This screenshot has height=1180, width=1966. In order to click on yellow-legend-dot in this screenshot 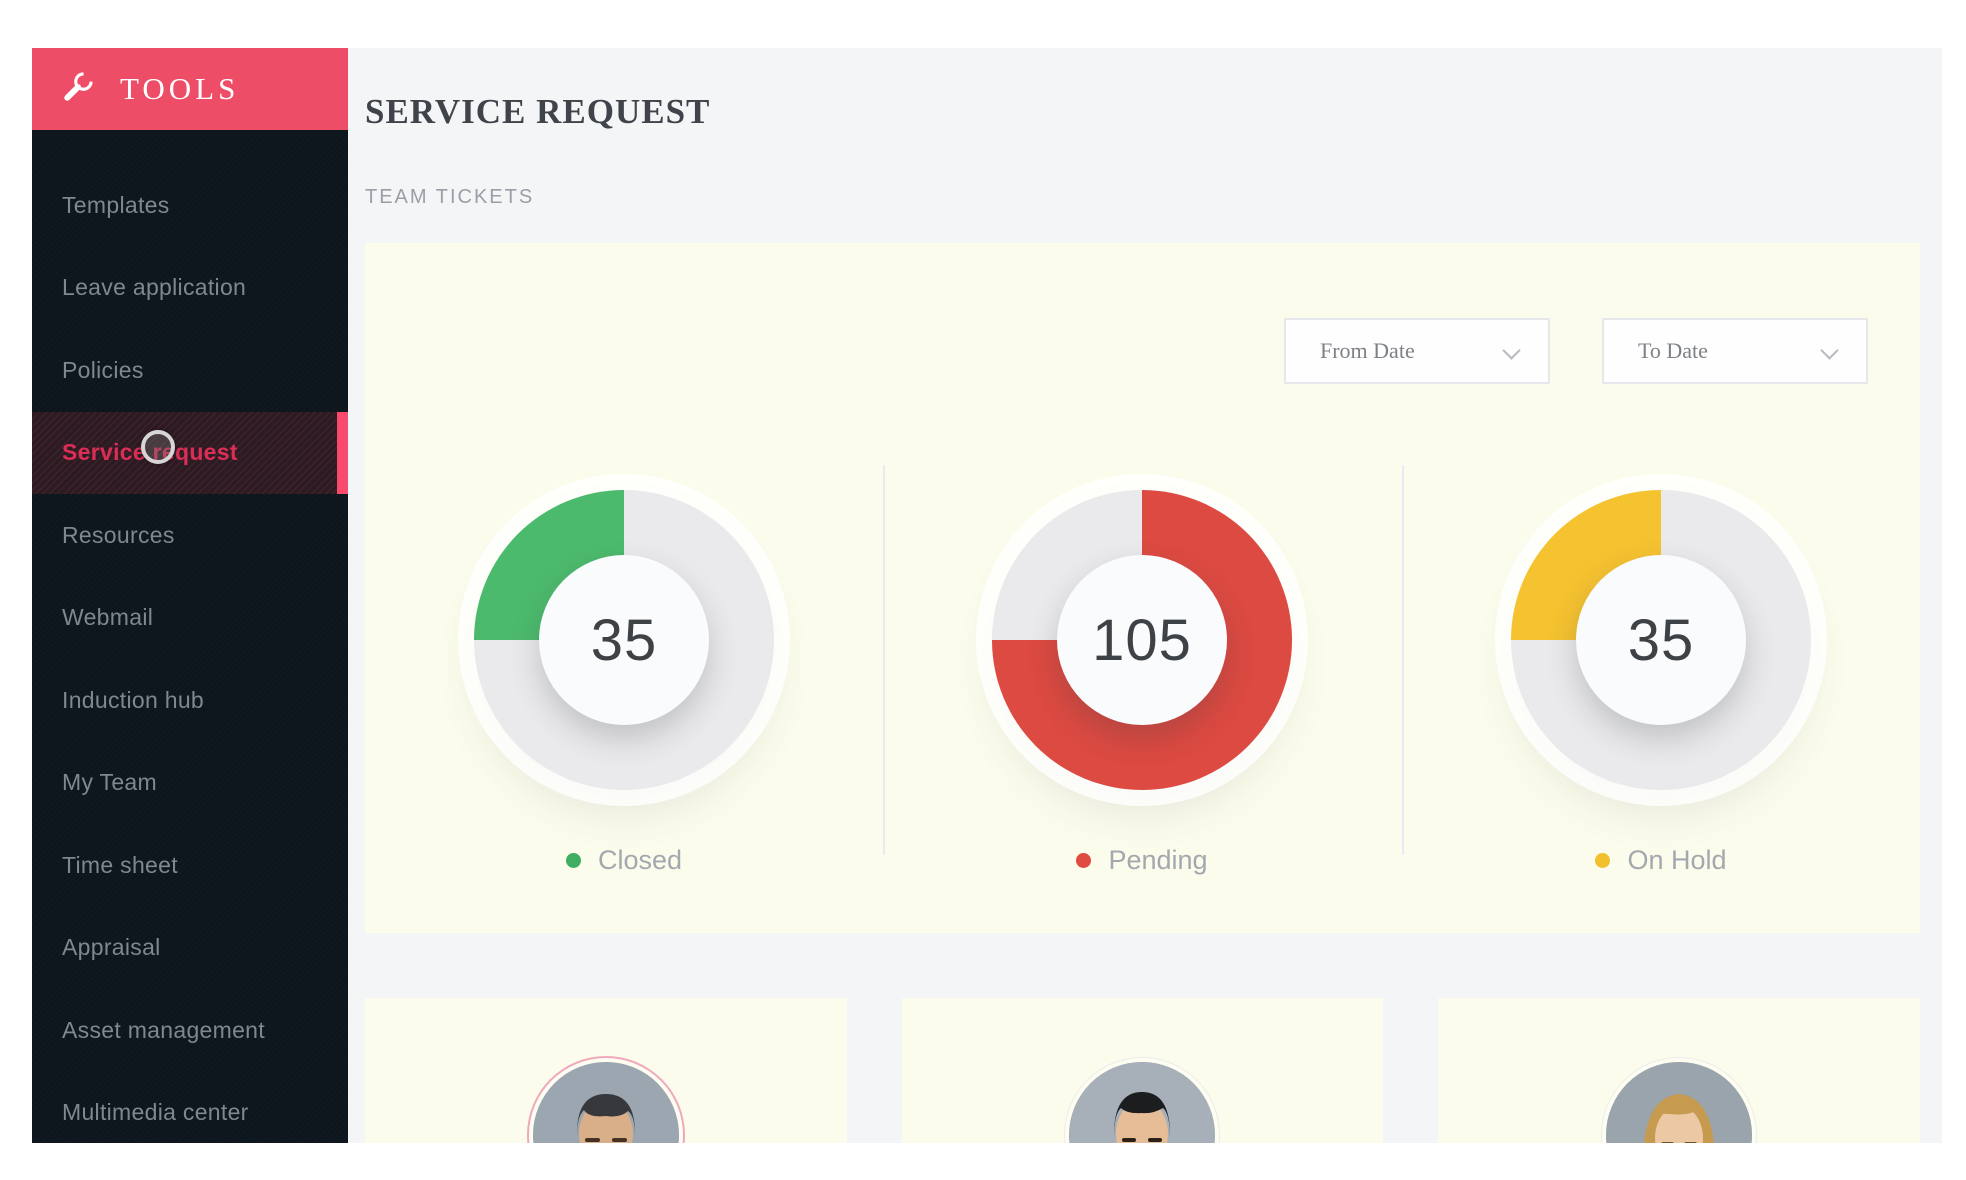, I will do `click(1603, 860)`.